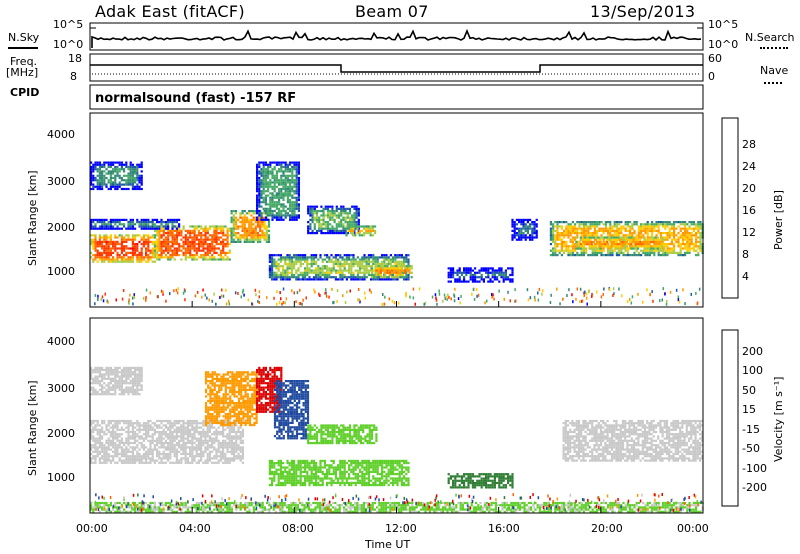 The height and width of the screenshot is (554, 800). What do you see at coordinates (401, 528) in the screenshot?
I see `xtick-3: 12:00` at bounding box center [401, 528].